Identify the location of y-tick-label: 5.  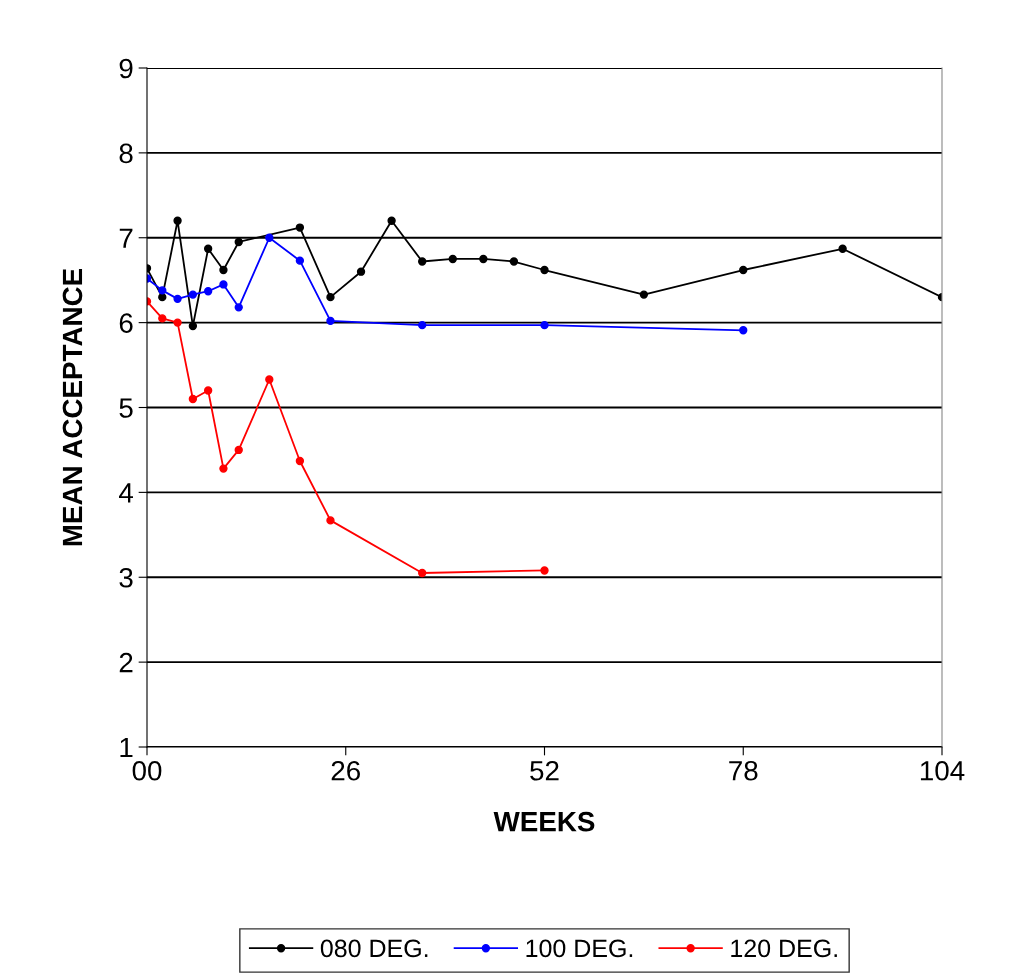
(126, 408).